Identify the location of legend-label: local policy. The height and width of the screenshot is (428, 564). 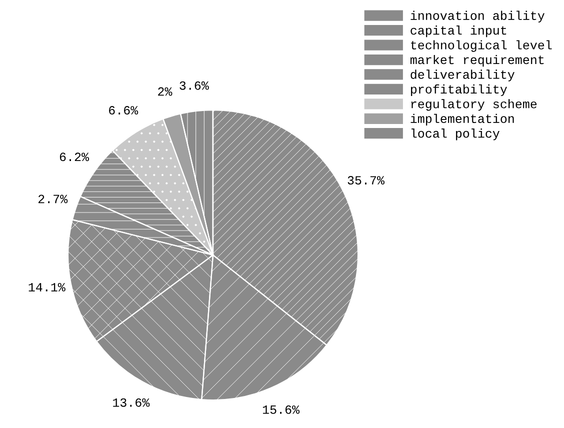
(456, 134).